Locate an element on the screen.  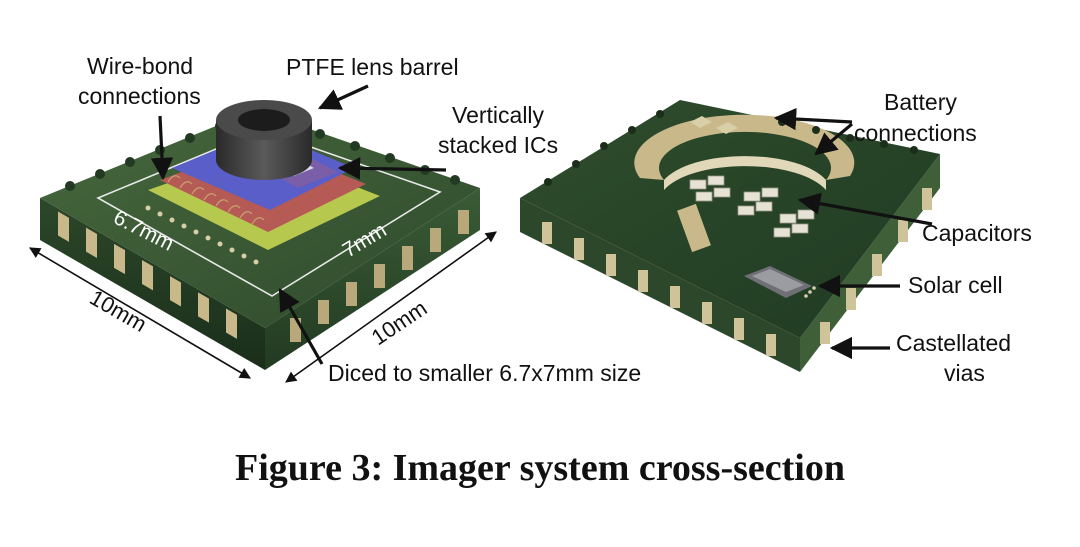
label-stacked-2: stacked ICs is located at coordinates (498, 145).